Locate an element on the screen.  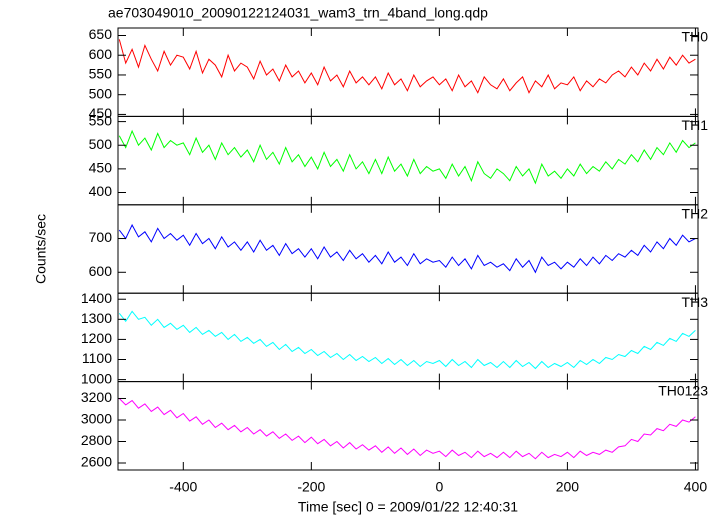
series-label: TH1 is located at coordinates (695, 125).